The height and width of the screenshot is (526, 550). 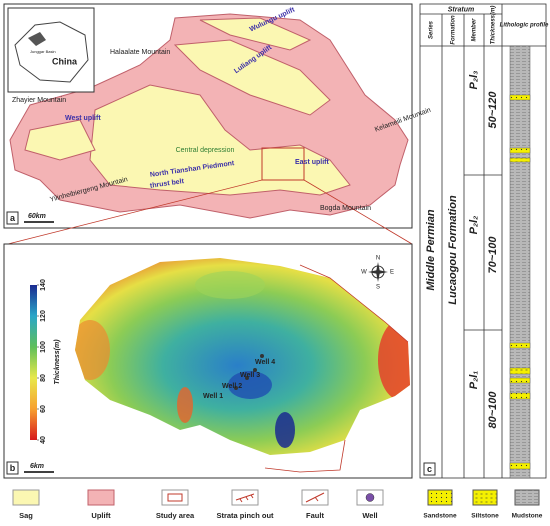 I want to click on compass-arrow, so click(x=378, y=272).